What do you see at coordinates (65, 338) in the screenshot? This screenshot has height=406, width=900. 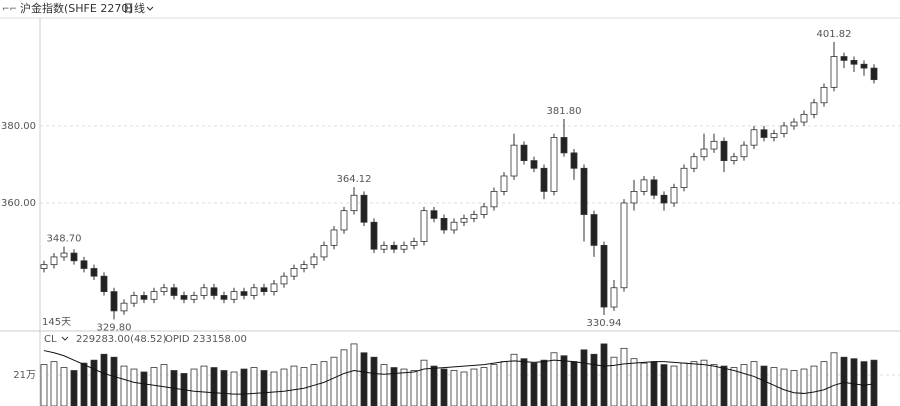 I see `indicator-dropdown` at bounding box center [65, 338].